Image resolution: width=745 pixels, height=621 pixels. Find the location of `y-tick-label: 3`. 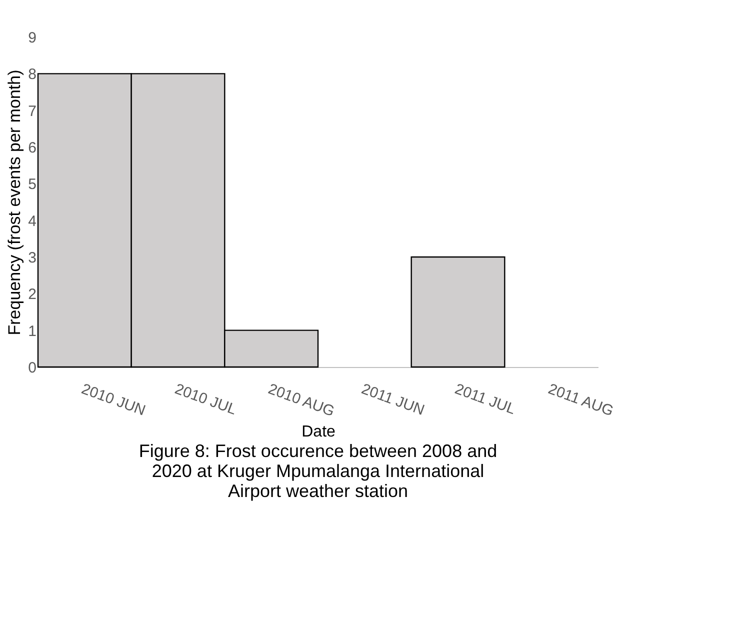

y-tick-label: 3 is located at coordinates (32, 258).